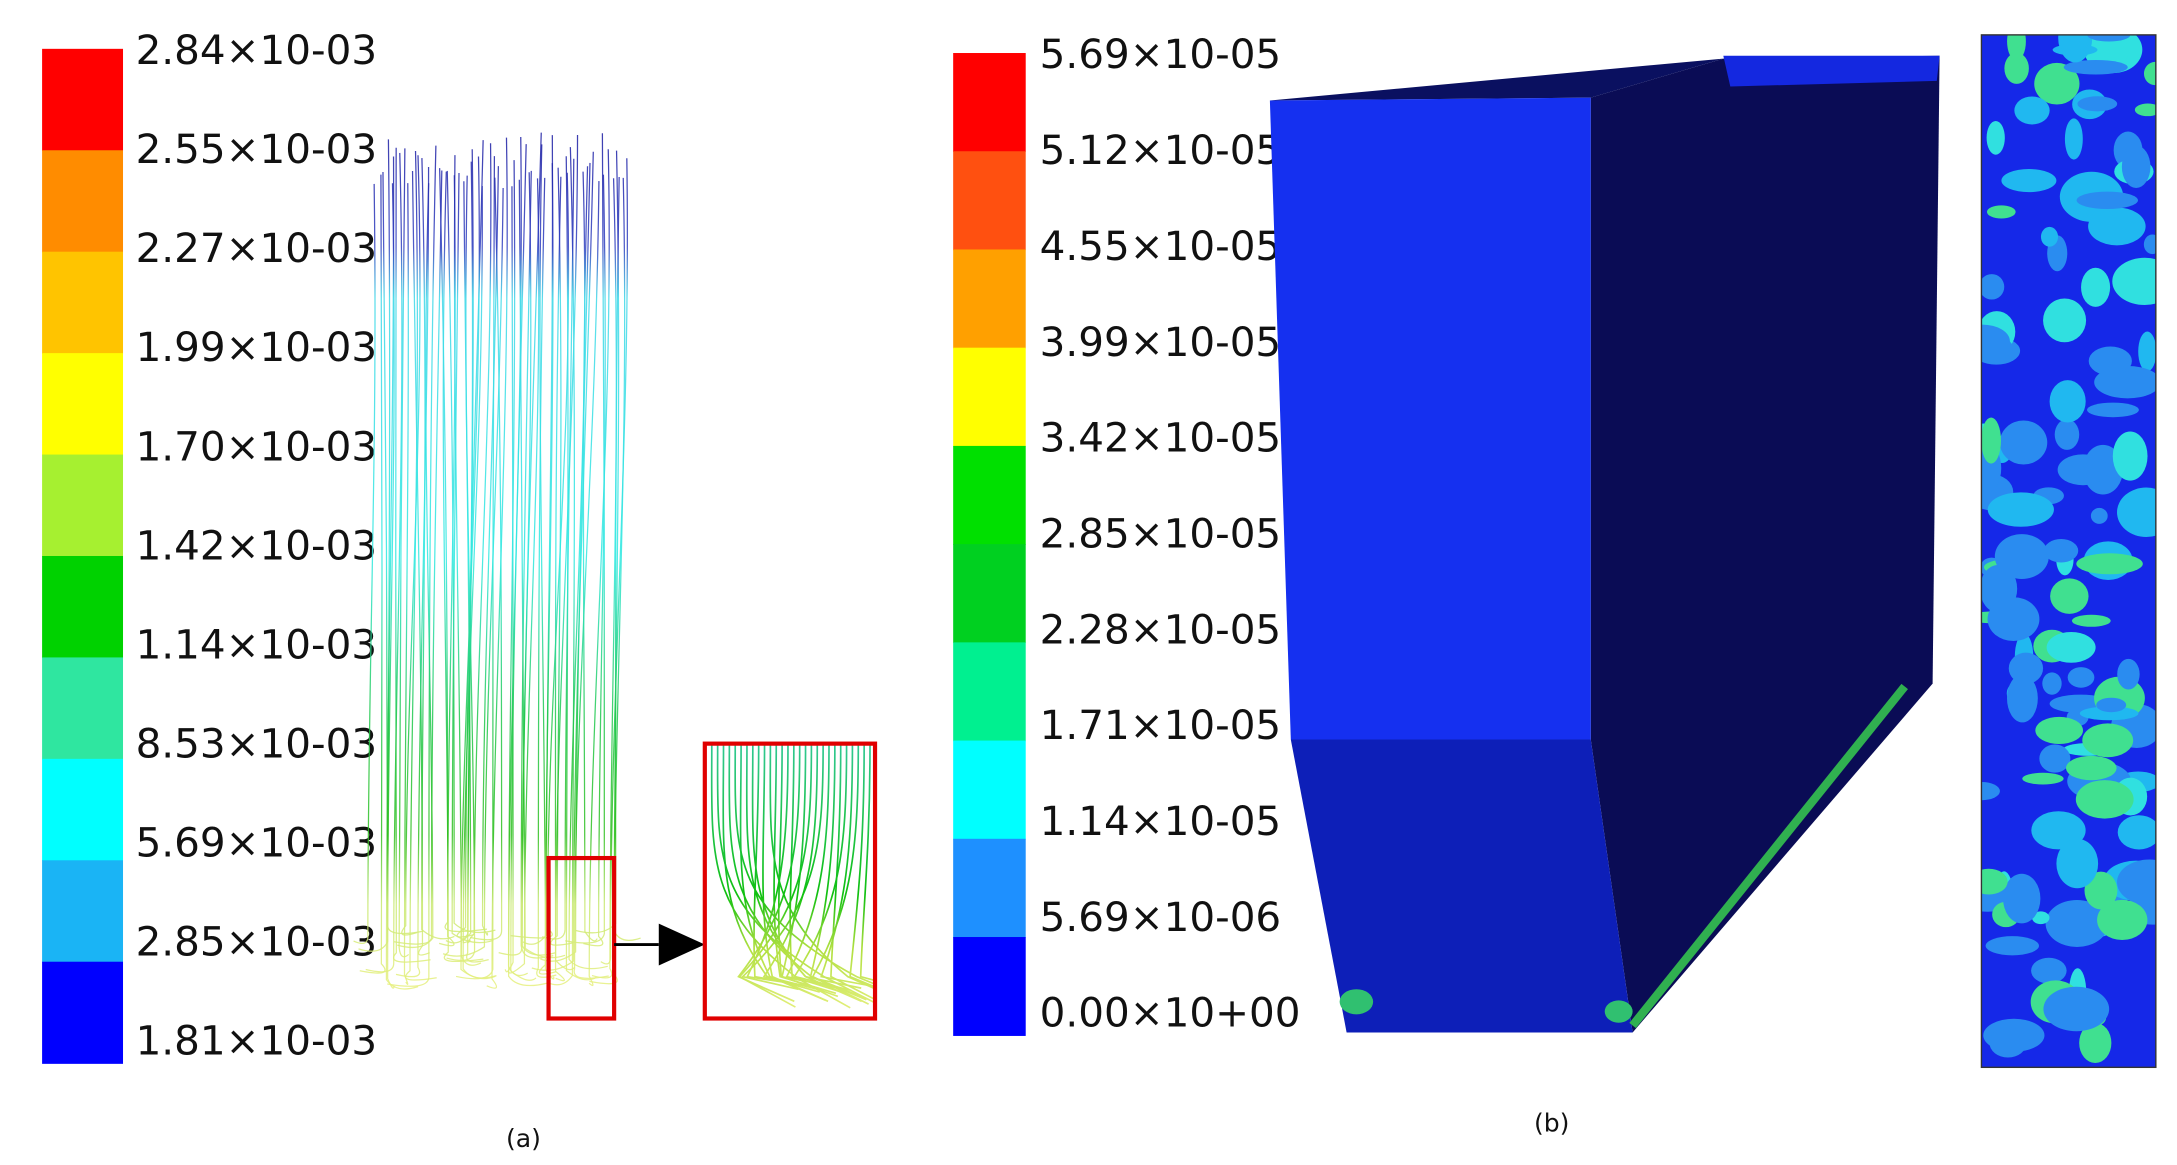  Describe the element at coordinates (1768, 856) in the screenshot. I see `edge-highlight` at that location.